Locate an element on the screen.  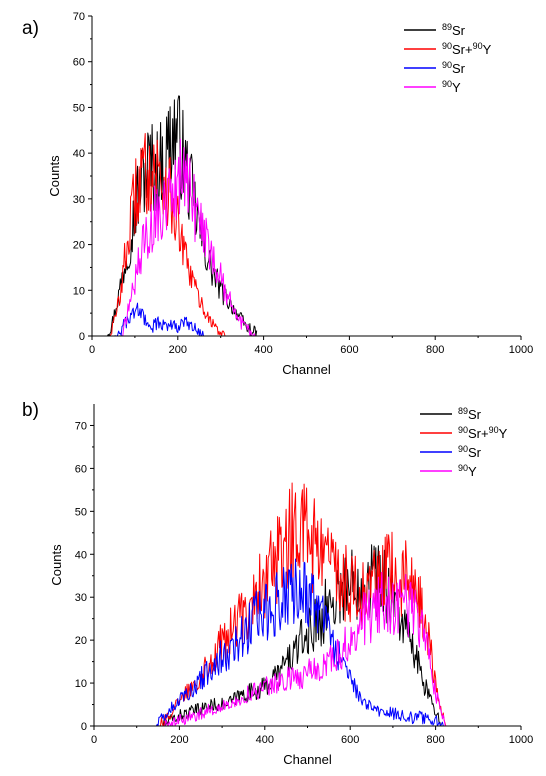
panel-label: b) is located at coordinates (30, 410).